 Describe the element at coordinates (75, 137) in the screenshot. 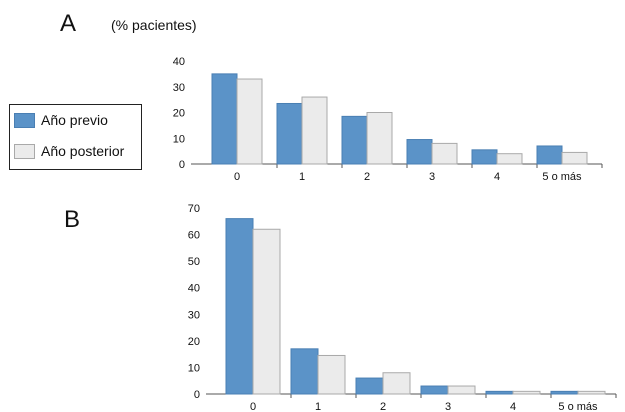

I see `legend: Año previo Año posterior` at that location.